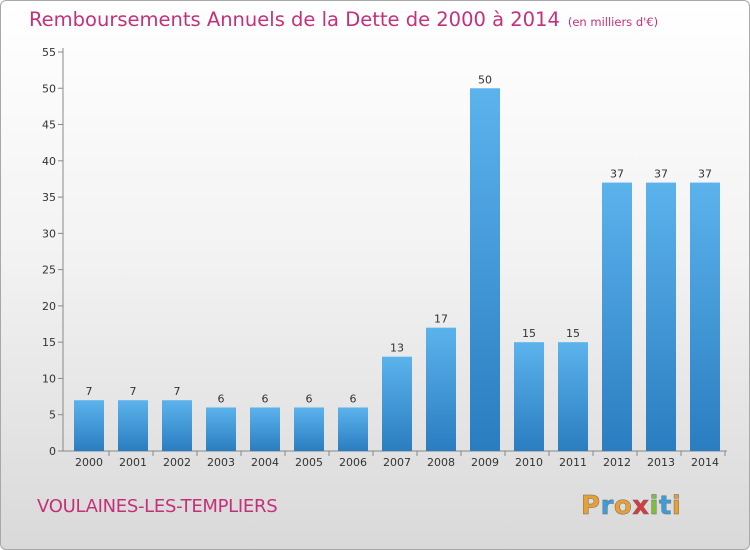 This screenshot has height=550, width=750. I want to click on x-tick-label-2003: 2003, so click(221, 462).